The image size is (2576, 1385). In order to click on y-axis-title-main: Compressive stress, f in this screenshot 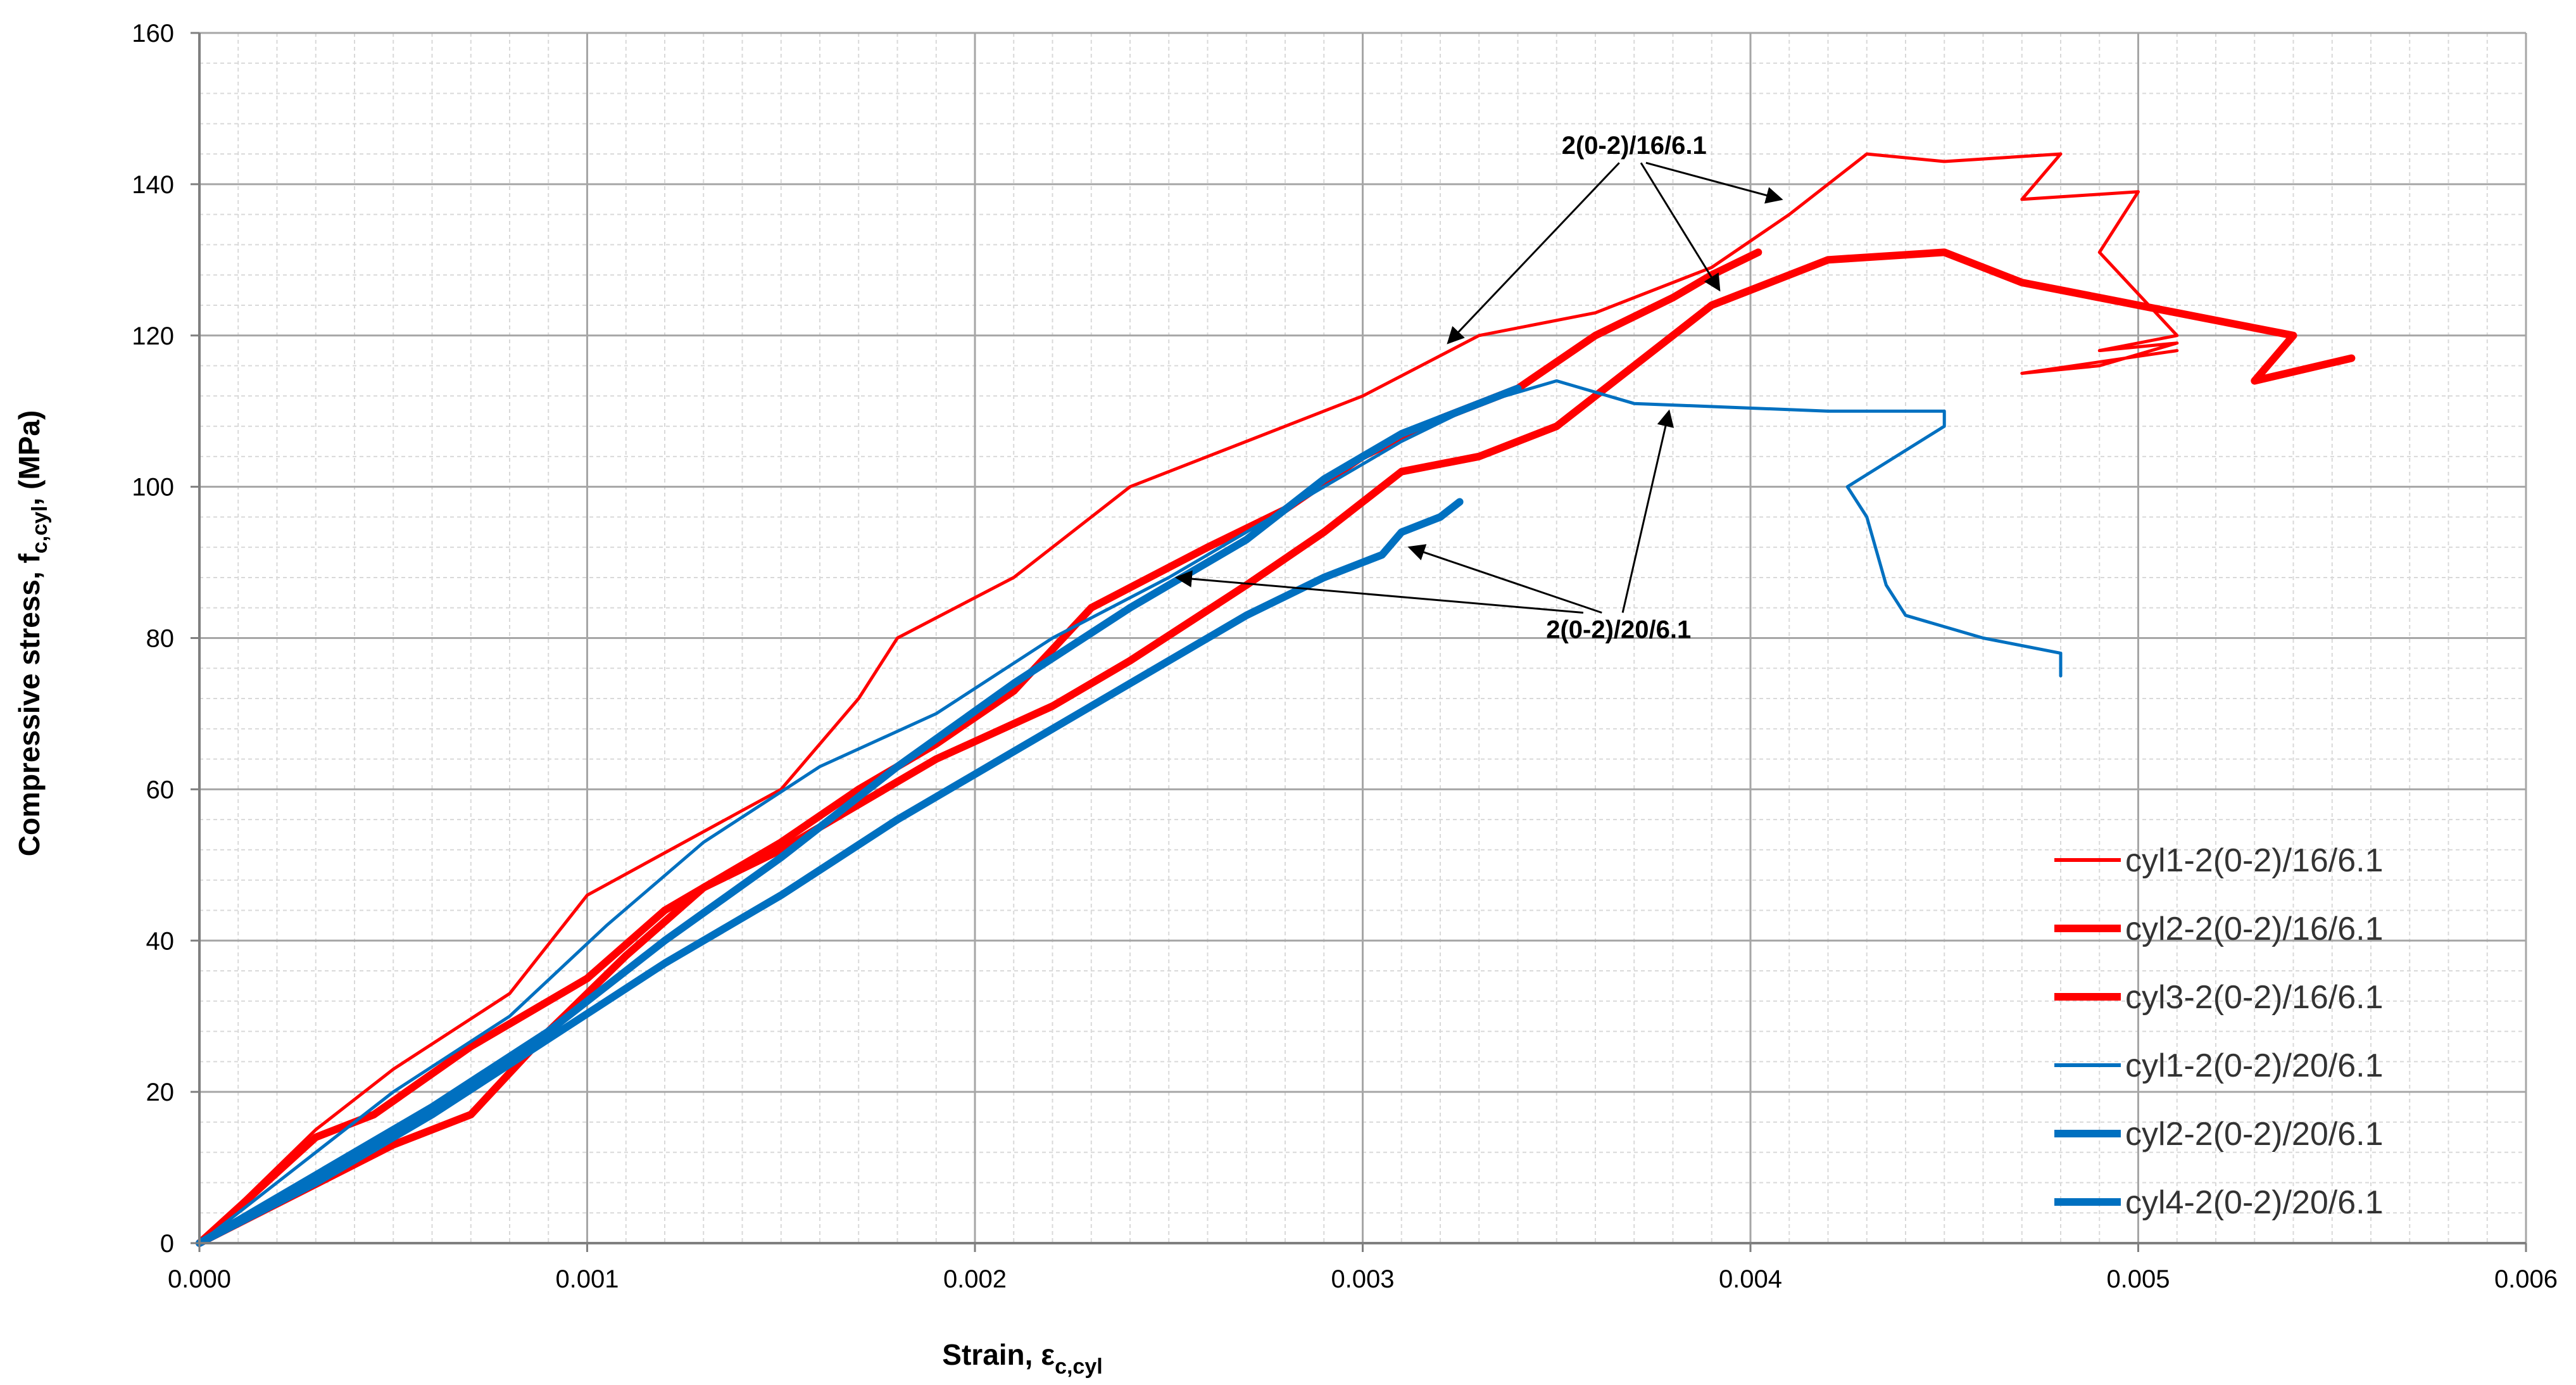, I will do `click(29, 704)`.